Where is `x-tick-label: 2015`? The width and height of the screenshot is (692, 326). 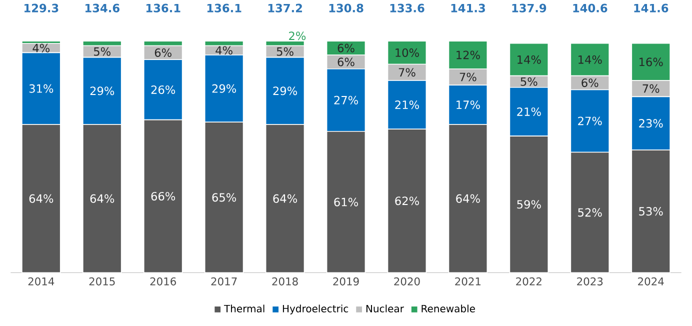 x-tick-label: 2015 is located at coordinates (102, 281).